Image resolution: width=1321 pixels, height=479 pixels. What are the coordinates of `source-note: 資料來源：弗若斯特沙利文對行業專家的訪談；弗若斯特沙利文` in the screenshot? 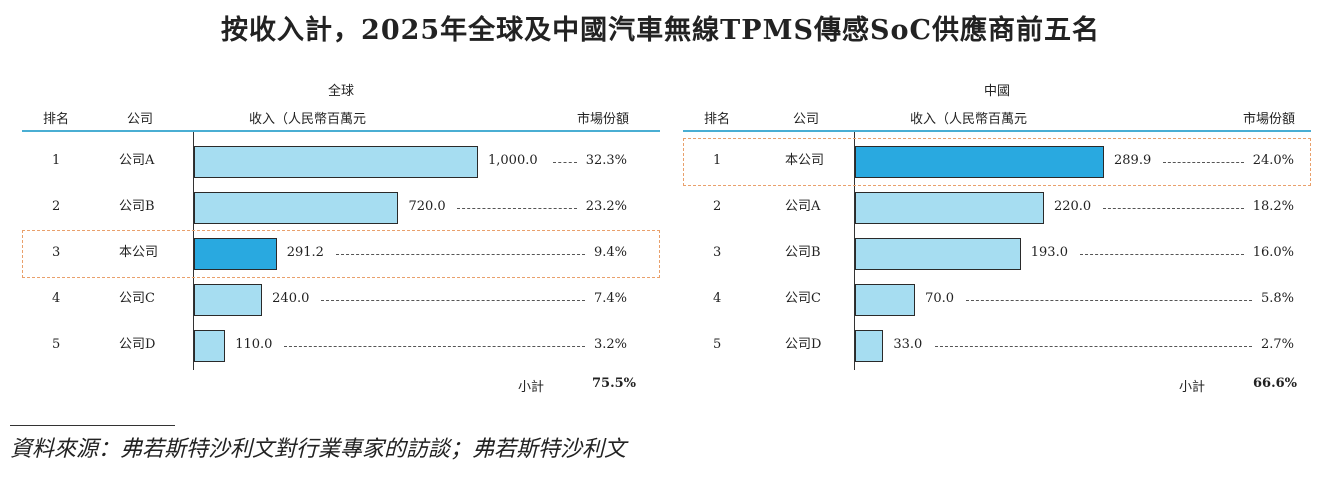 It's located at (318, 449).